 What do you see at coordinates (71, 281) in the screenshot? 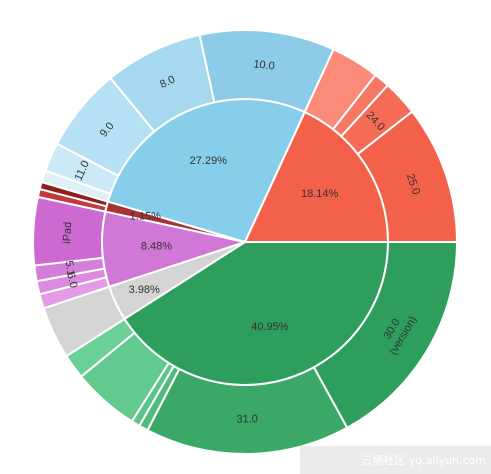
I see `outer-label-6-0: 6.0` at bounding box center [71, 281].